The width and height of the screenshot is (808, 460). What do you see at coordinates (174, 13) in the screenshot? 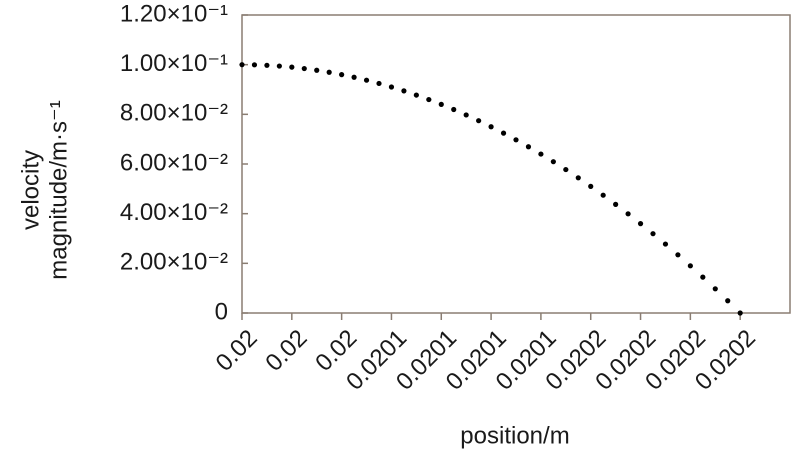
I see `y-tick-label: 1.20×10⁻¹` at bounding box center [174, 13].